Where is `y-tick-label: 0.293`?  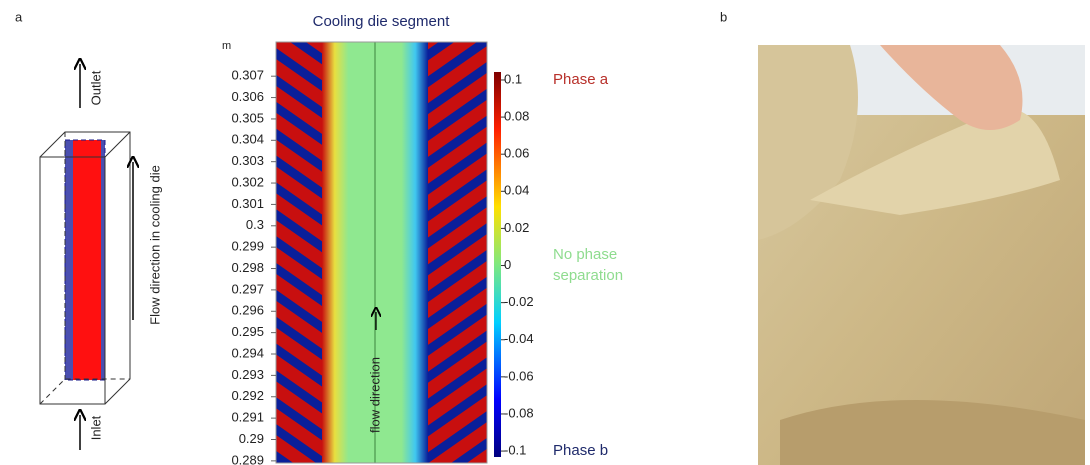 y-tick-label: 0.293 is located at coordinates (247, 374).